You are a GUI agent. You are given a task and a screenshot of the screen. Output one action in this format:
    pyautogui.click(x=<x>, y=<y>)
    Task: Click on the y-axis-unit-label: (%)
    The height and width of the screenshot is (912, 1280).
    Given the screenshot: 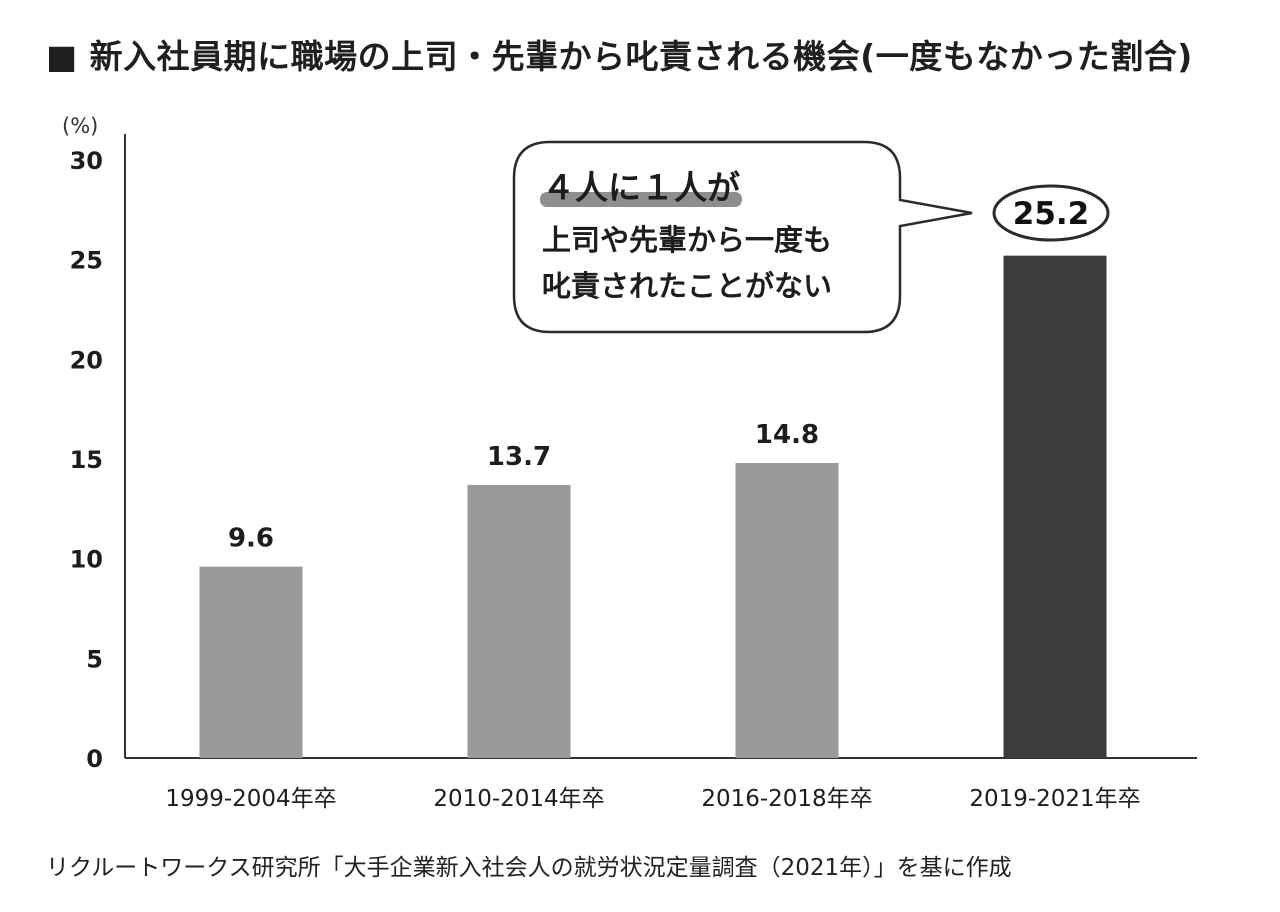 What is the action you would take?
    pyautogui.click(x=80, y=126)
    